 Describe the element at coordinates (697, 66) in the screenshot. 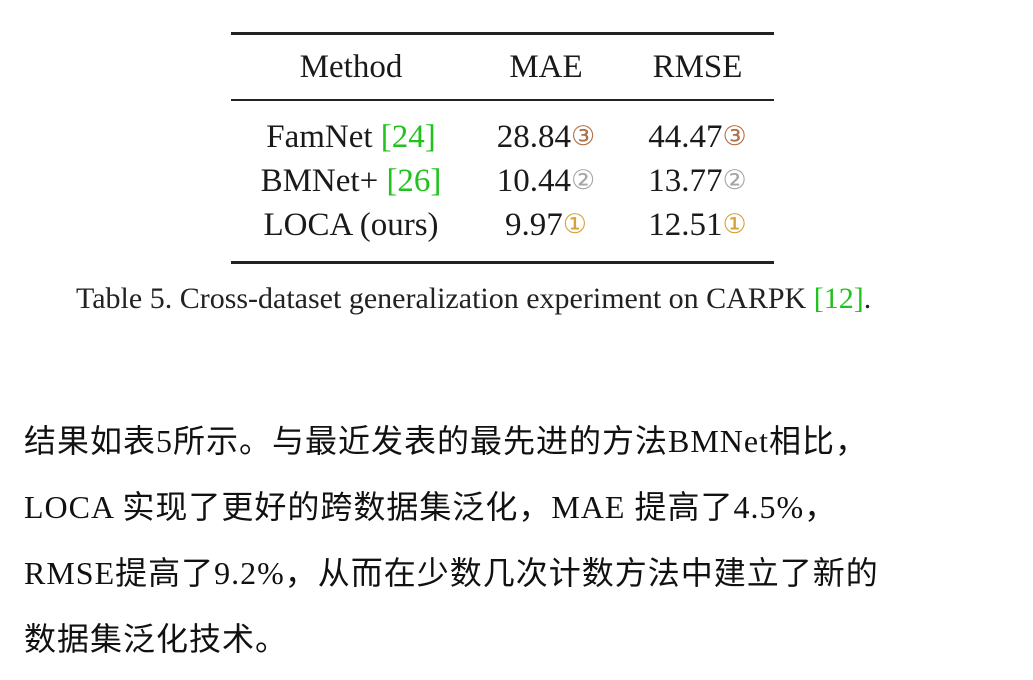

I see `header-rmse: RMSE` at that location.